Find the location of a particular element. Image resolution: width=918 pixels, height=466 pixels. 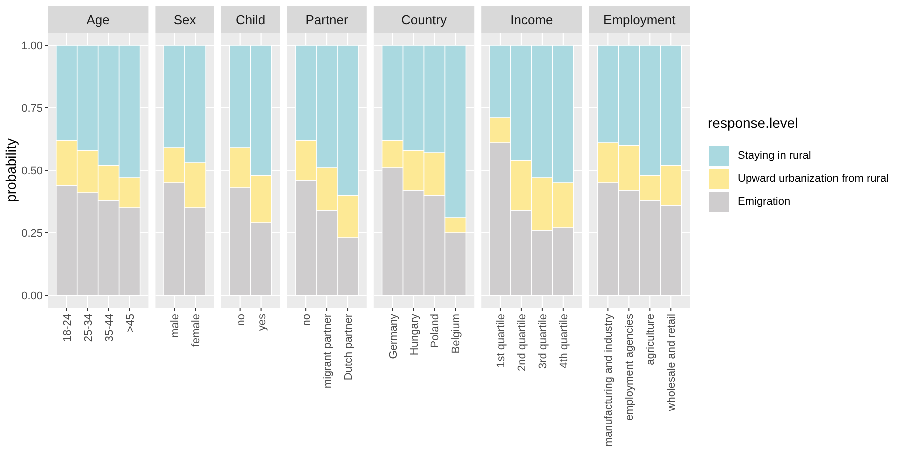

x-tick-label: yes is located at coordinates (262, 323).